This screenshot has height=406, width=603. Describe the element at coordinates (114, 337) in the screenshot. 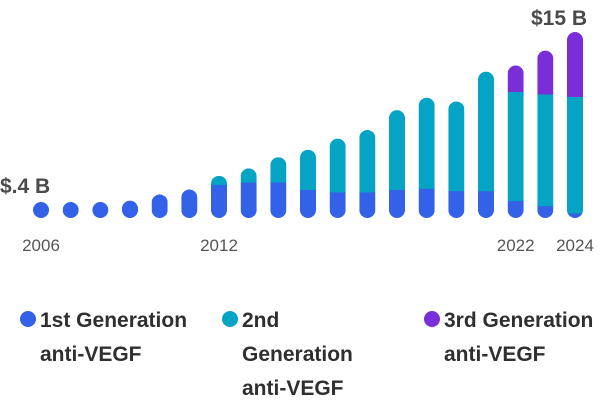

I see `legend-label-1st-generation: 1st Generation anti-VEGF` at that location.